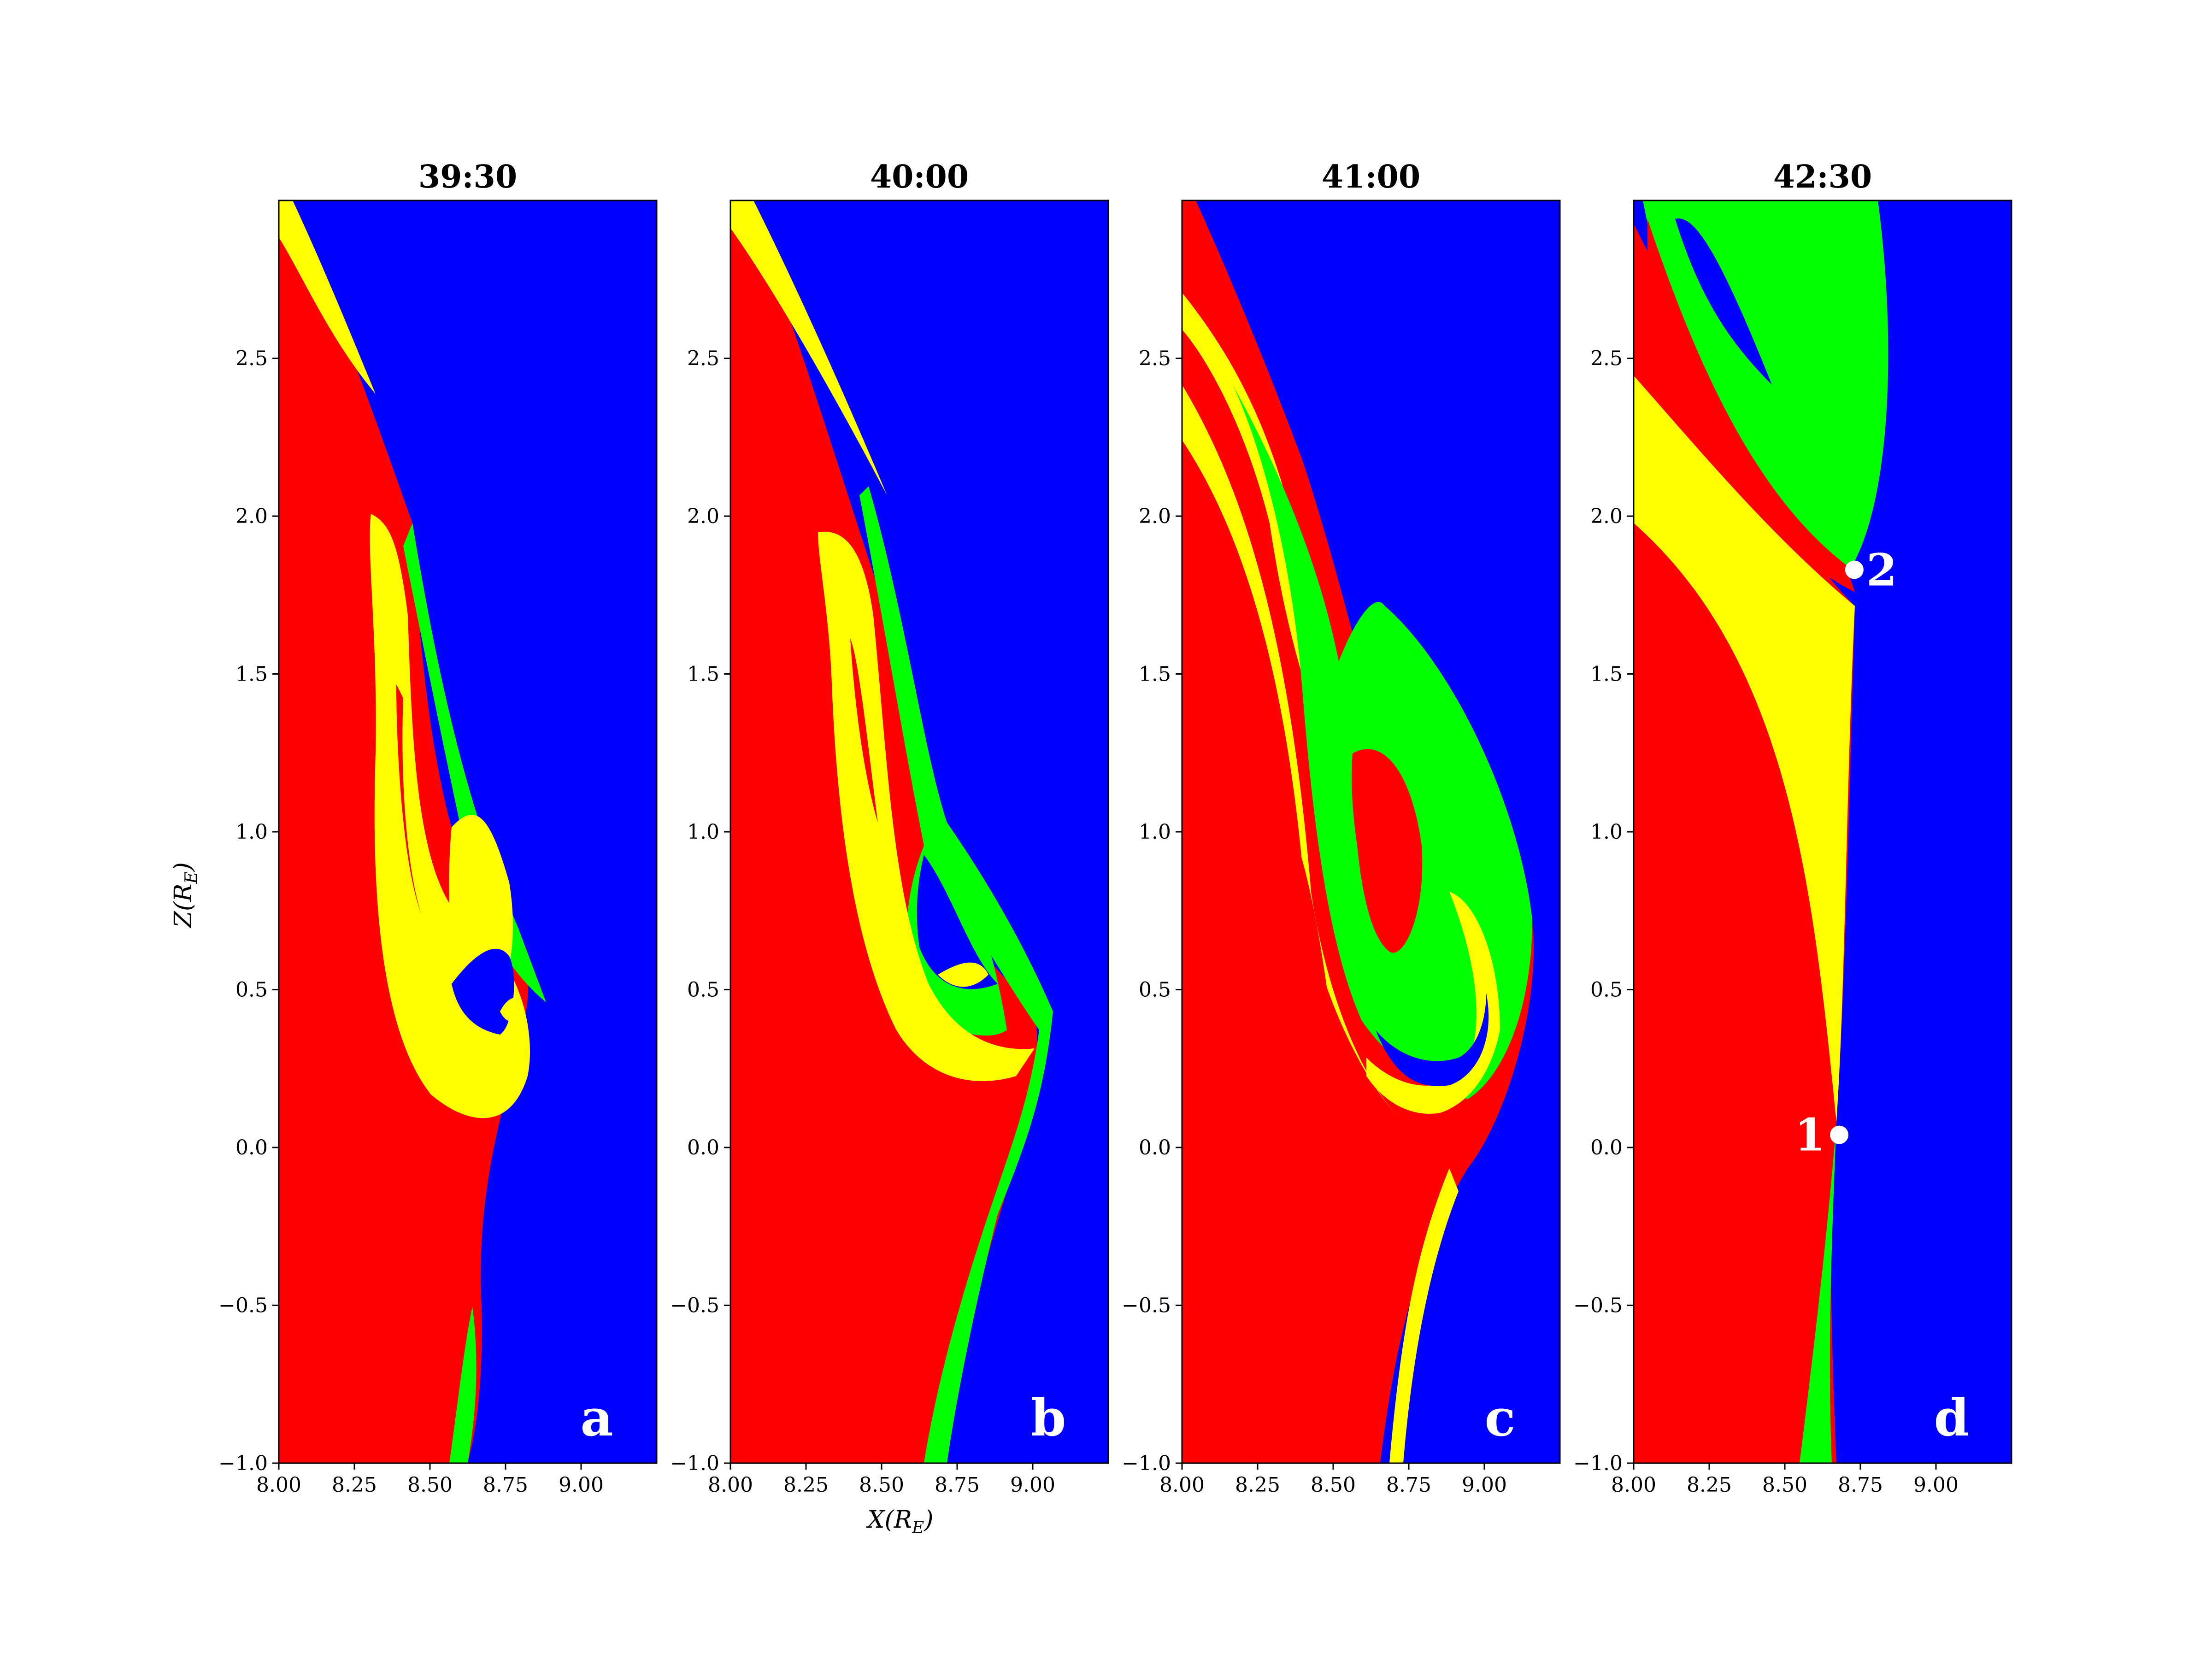 This screenshot has width=2212, height=1659. I want to click on panel-d-xtick-label: 8.50, so click(1784, 1485).